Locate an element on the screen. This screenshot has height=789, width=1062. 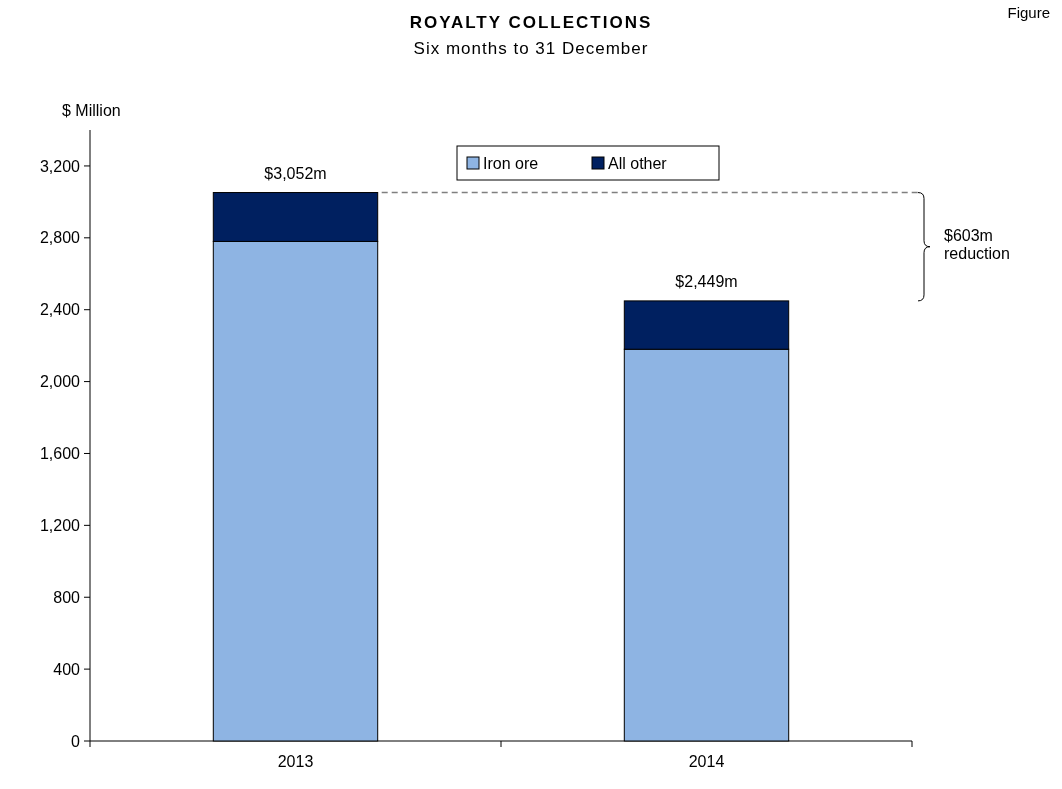
y-tick-label: 3,200 is located at coordinates (60, 166).